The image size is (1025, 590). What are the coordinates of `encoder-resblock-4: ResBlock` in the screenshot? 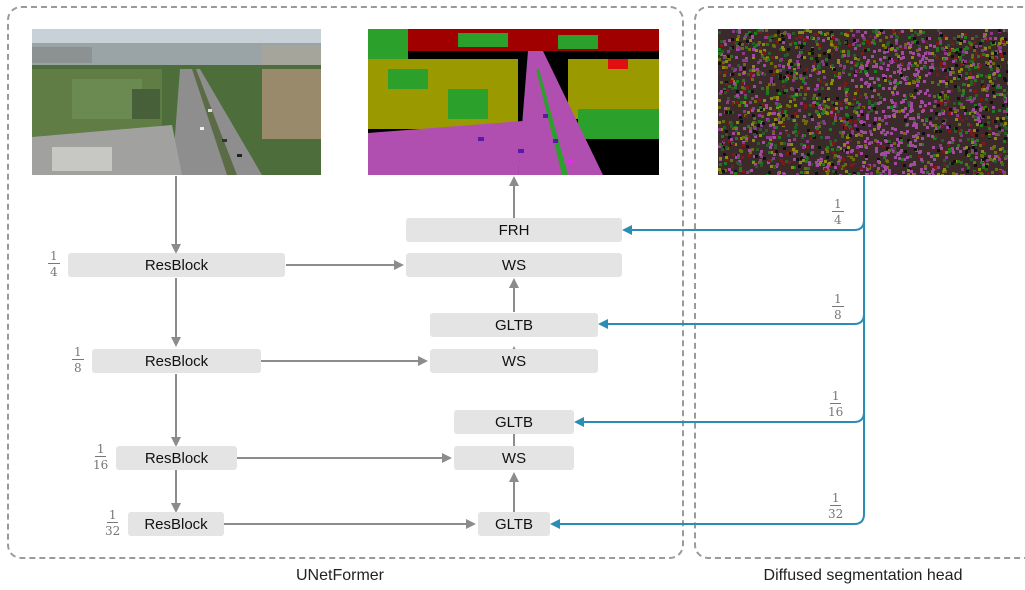 It's located at (176, 524).